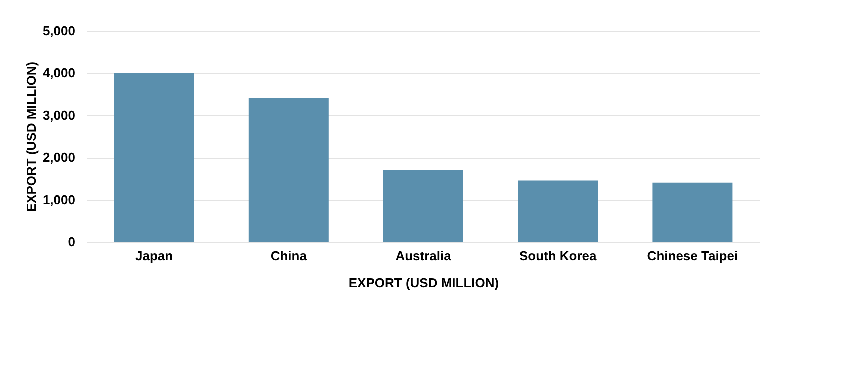  I want to click on x-tick-label: Japan, so click(155, 256).